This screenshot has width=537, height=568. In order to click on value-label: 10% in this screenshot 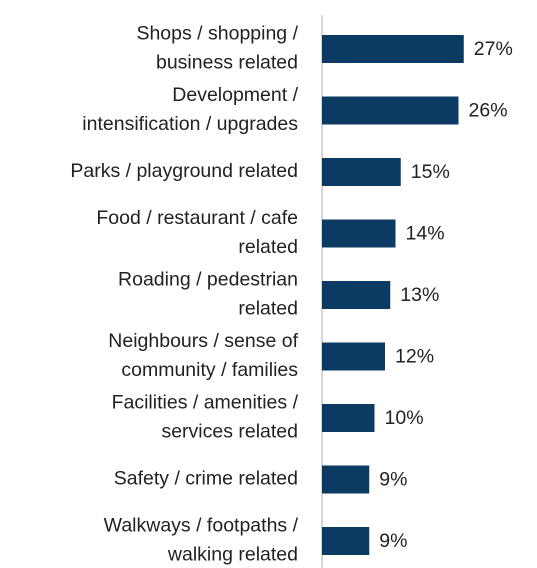, I will do `click(404, 418)`.